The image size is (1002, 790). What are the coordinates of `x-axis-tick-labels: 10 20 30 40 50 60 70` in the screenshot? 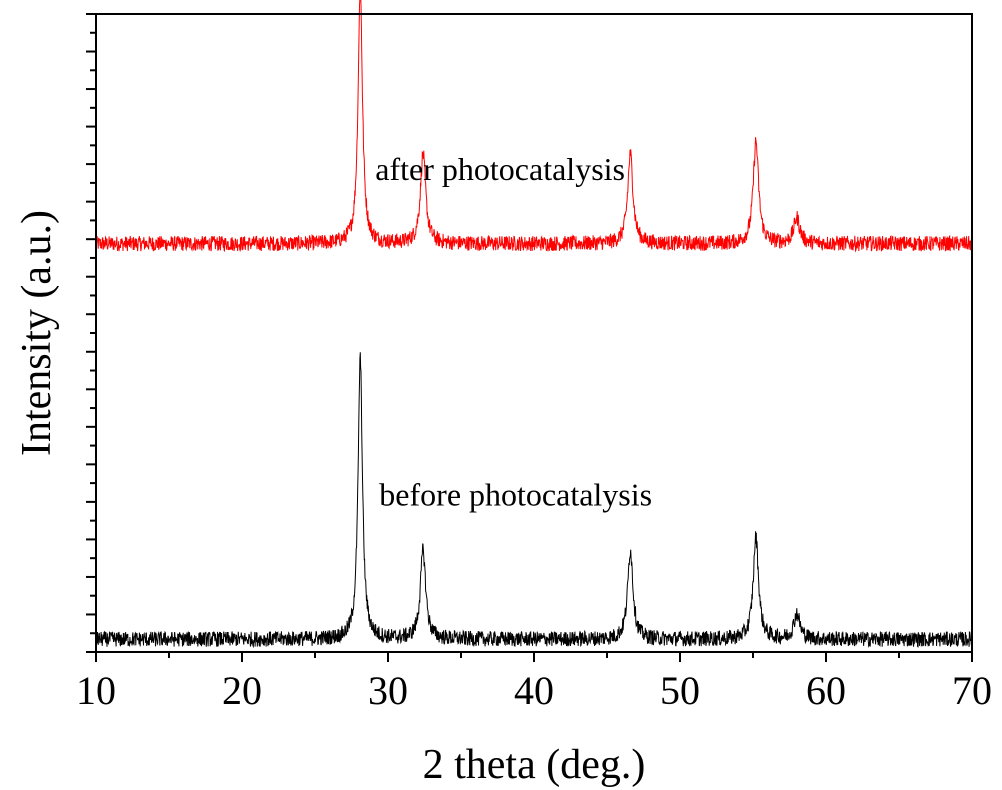 It's located at (534, 690).